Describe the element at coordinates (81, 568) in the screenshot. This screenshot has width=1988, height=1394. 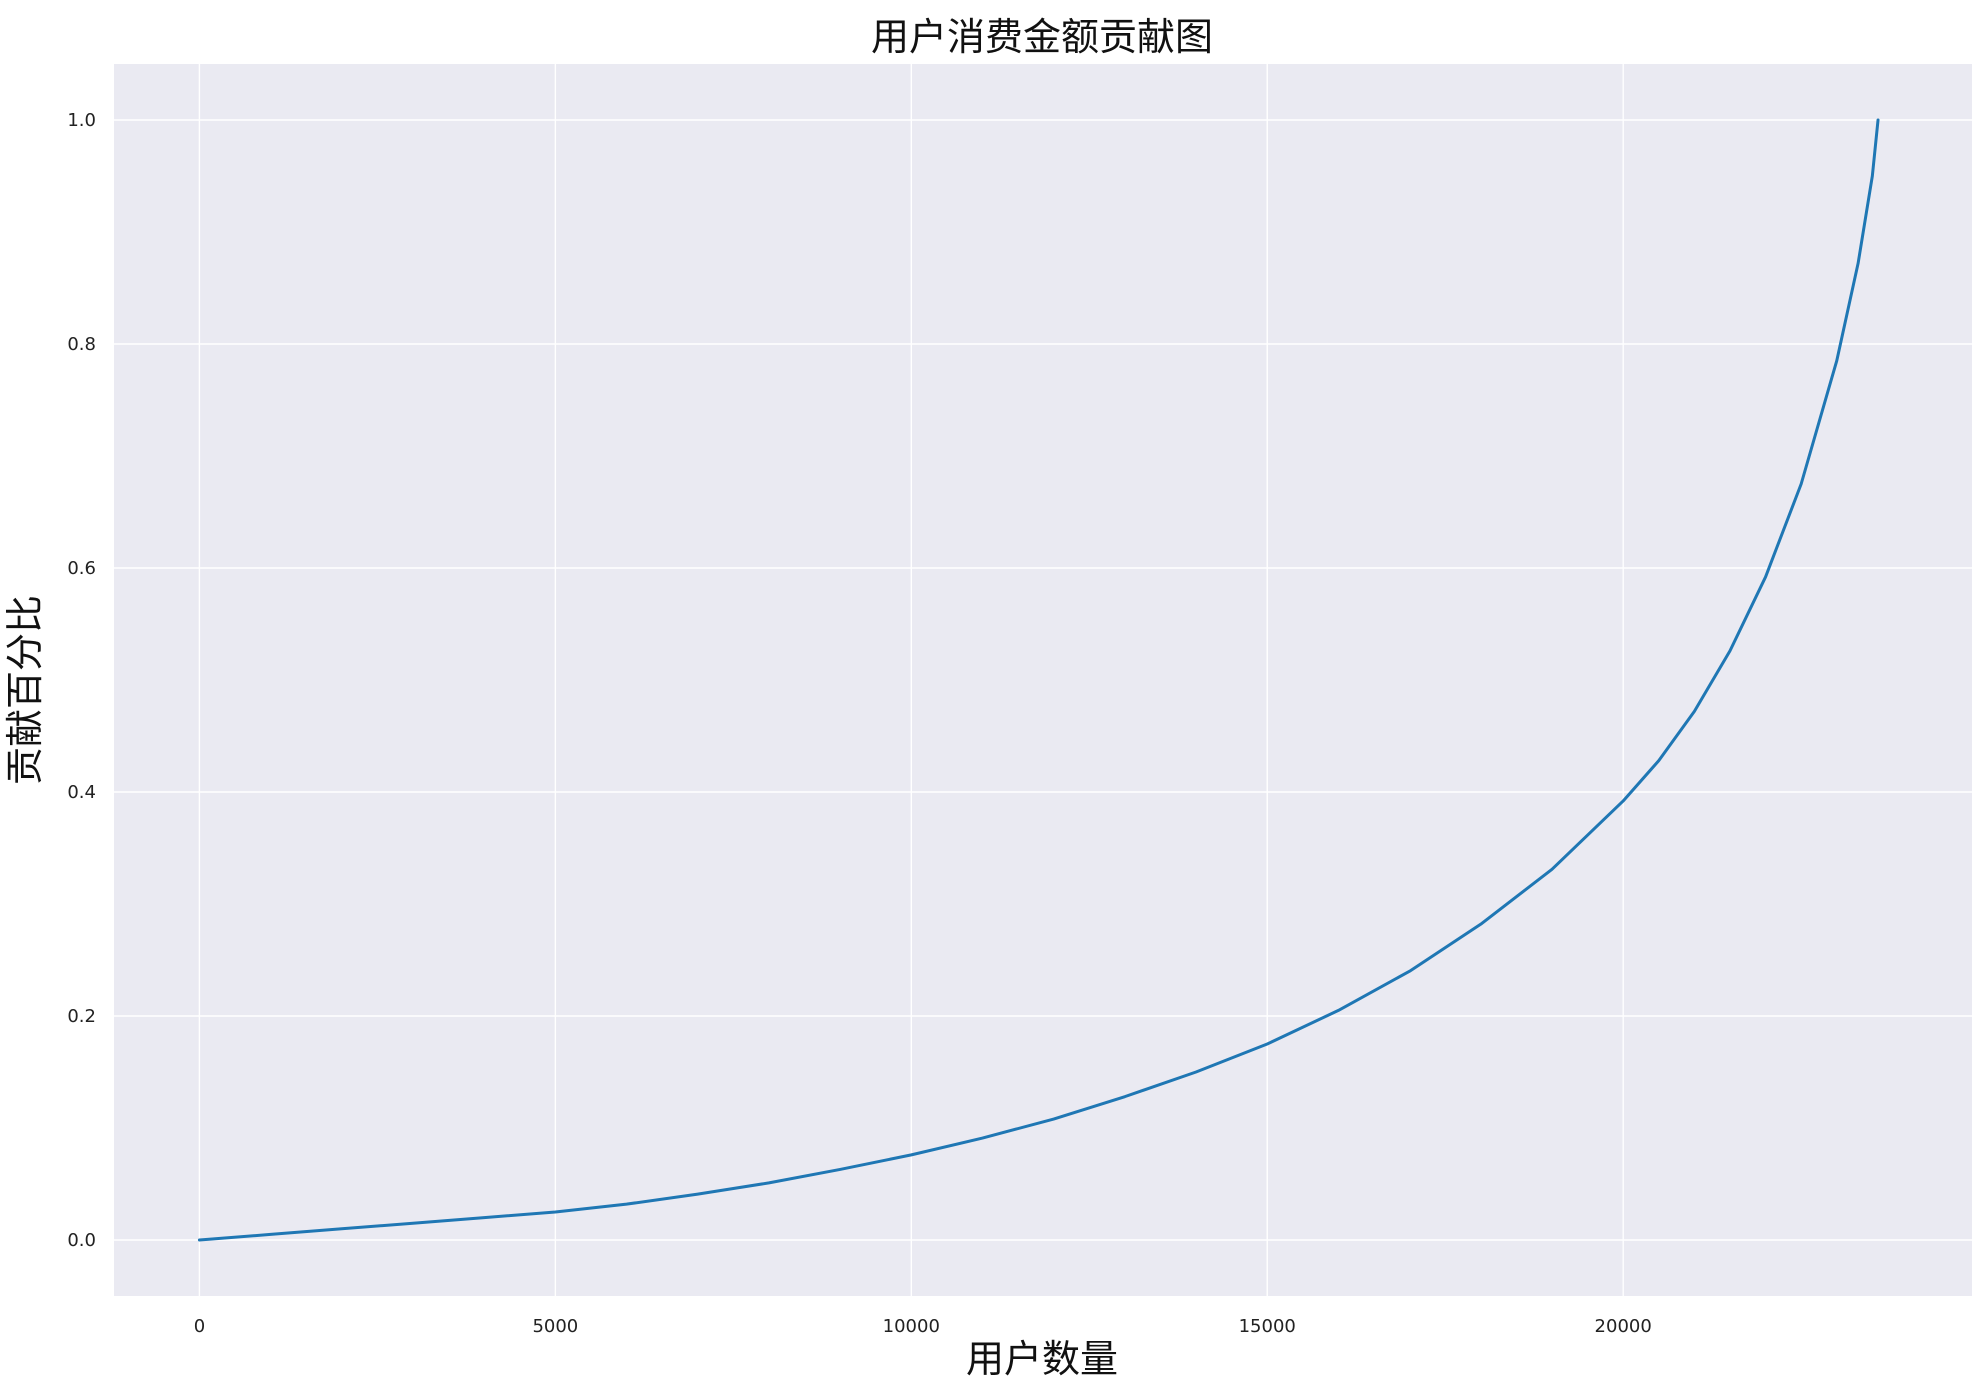
I see `y-tick-label-3: 0.6` at that location.